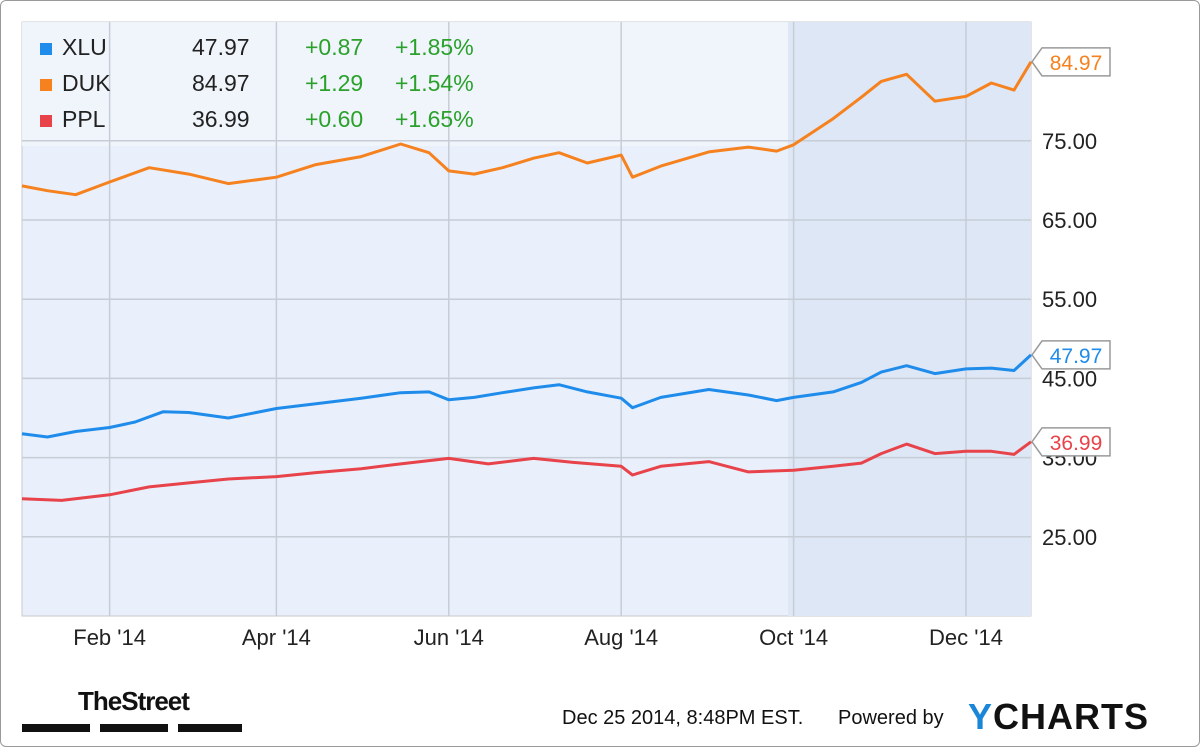 This screenshot has width=1200, height=747. What do you see at coordinates (621, 637) in the screenshot?
I see `x-tick-label: Aug '14` at bounding box center [621, 637].